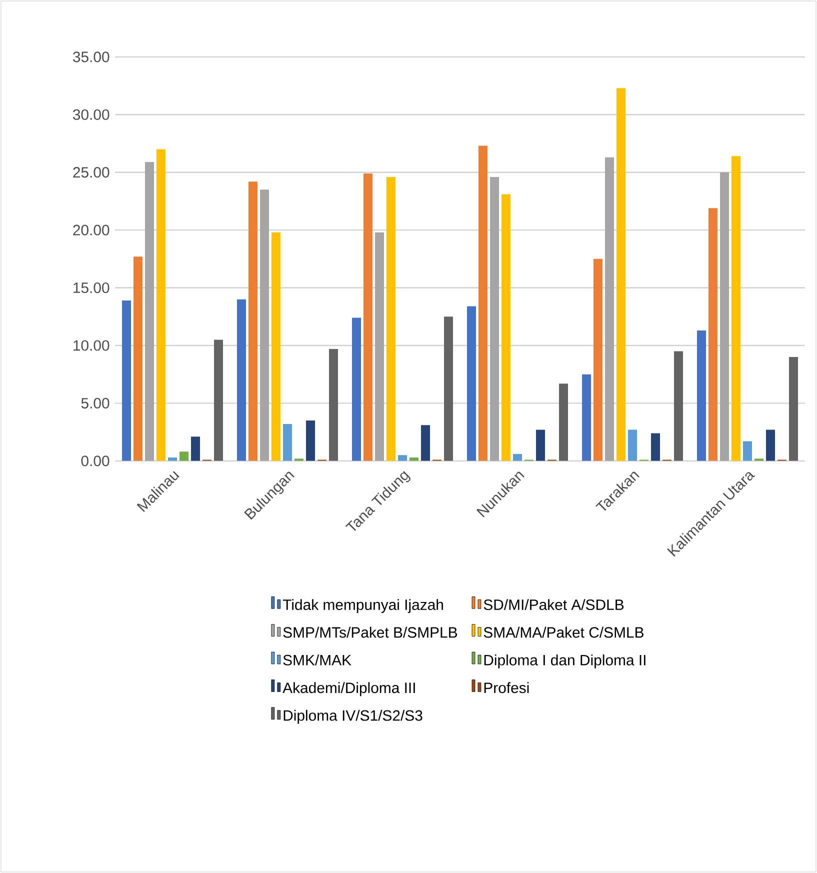 The image size is (817, 873). What do you see at coordinates (91, 230) in the screenshot?
I see `y-tick-label: 20.00` at bounding box center [91, 230].